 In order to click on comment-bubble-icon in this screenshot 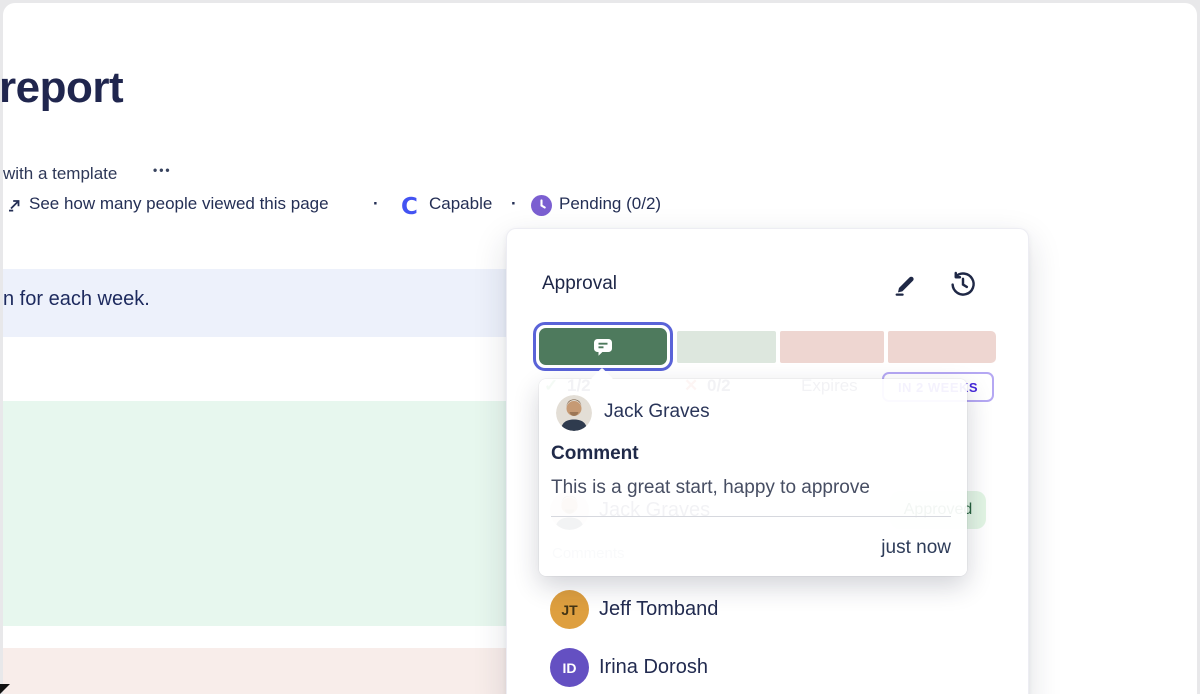, I will do `click(603, 347)`.